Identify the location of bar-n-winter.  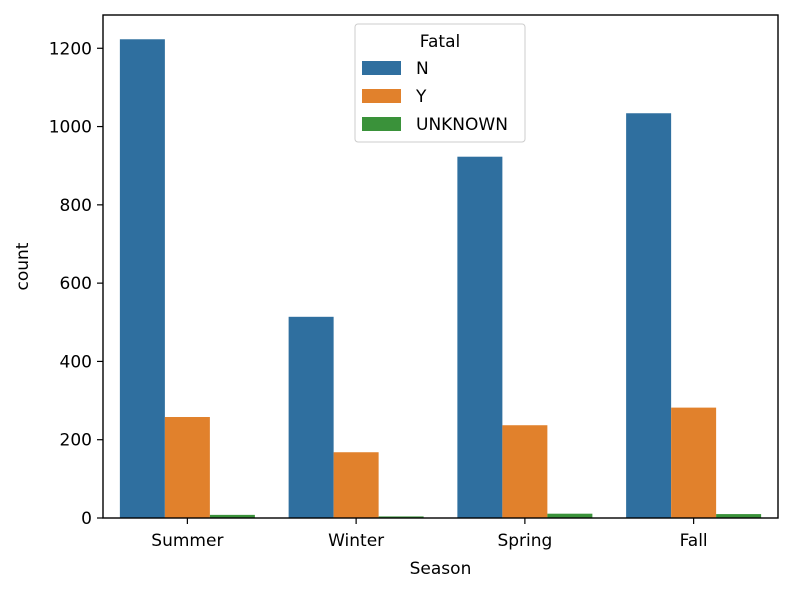
(311, 417).